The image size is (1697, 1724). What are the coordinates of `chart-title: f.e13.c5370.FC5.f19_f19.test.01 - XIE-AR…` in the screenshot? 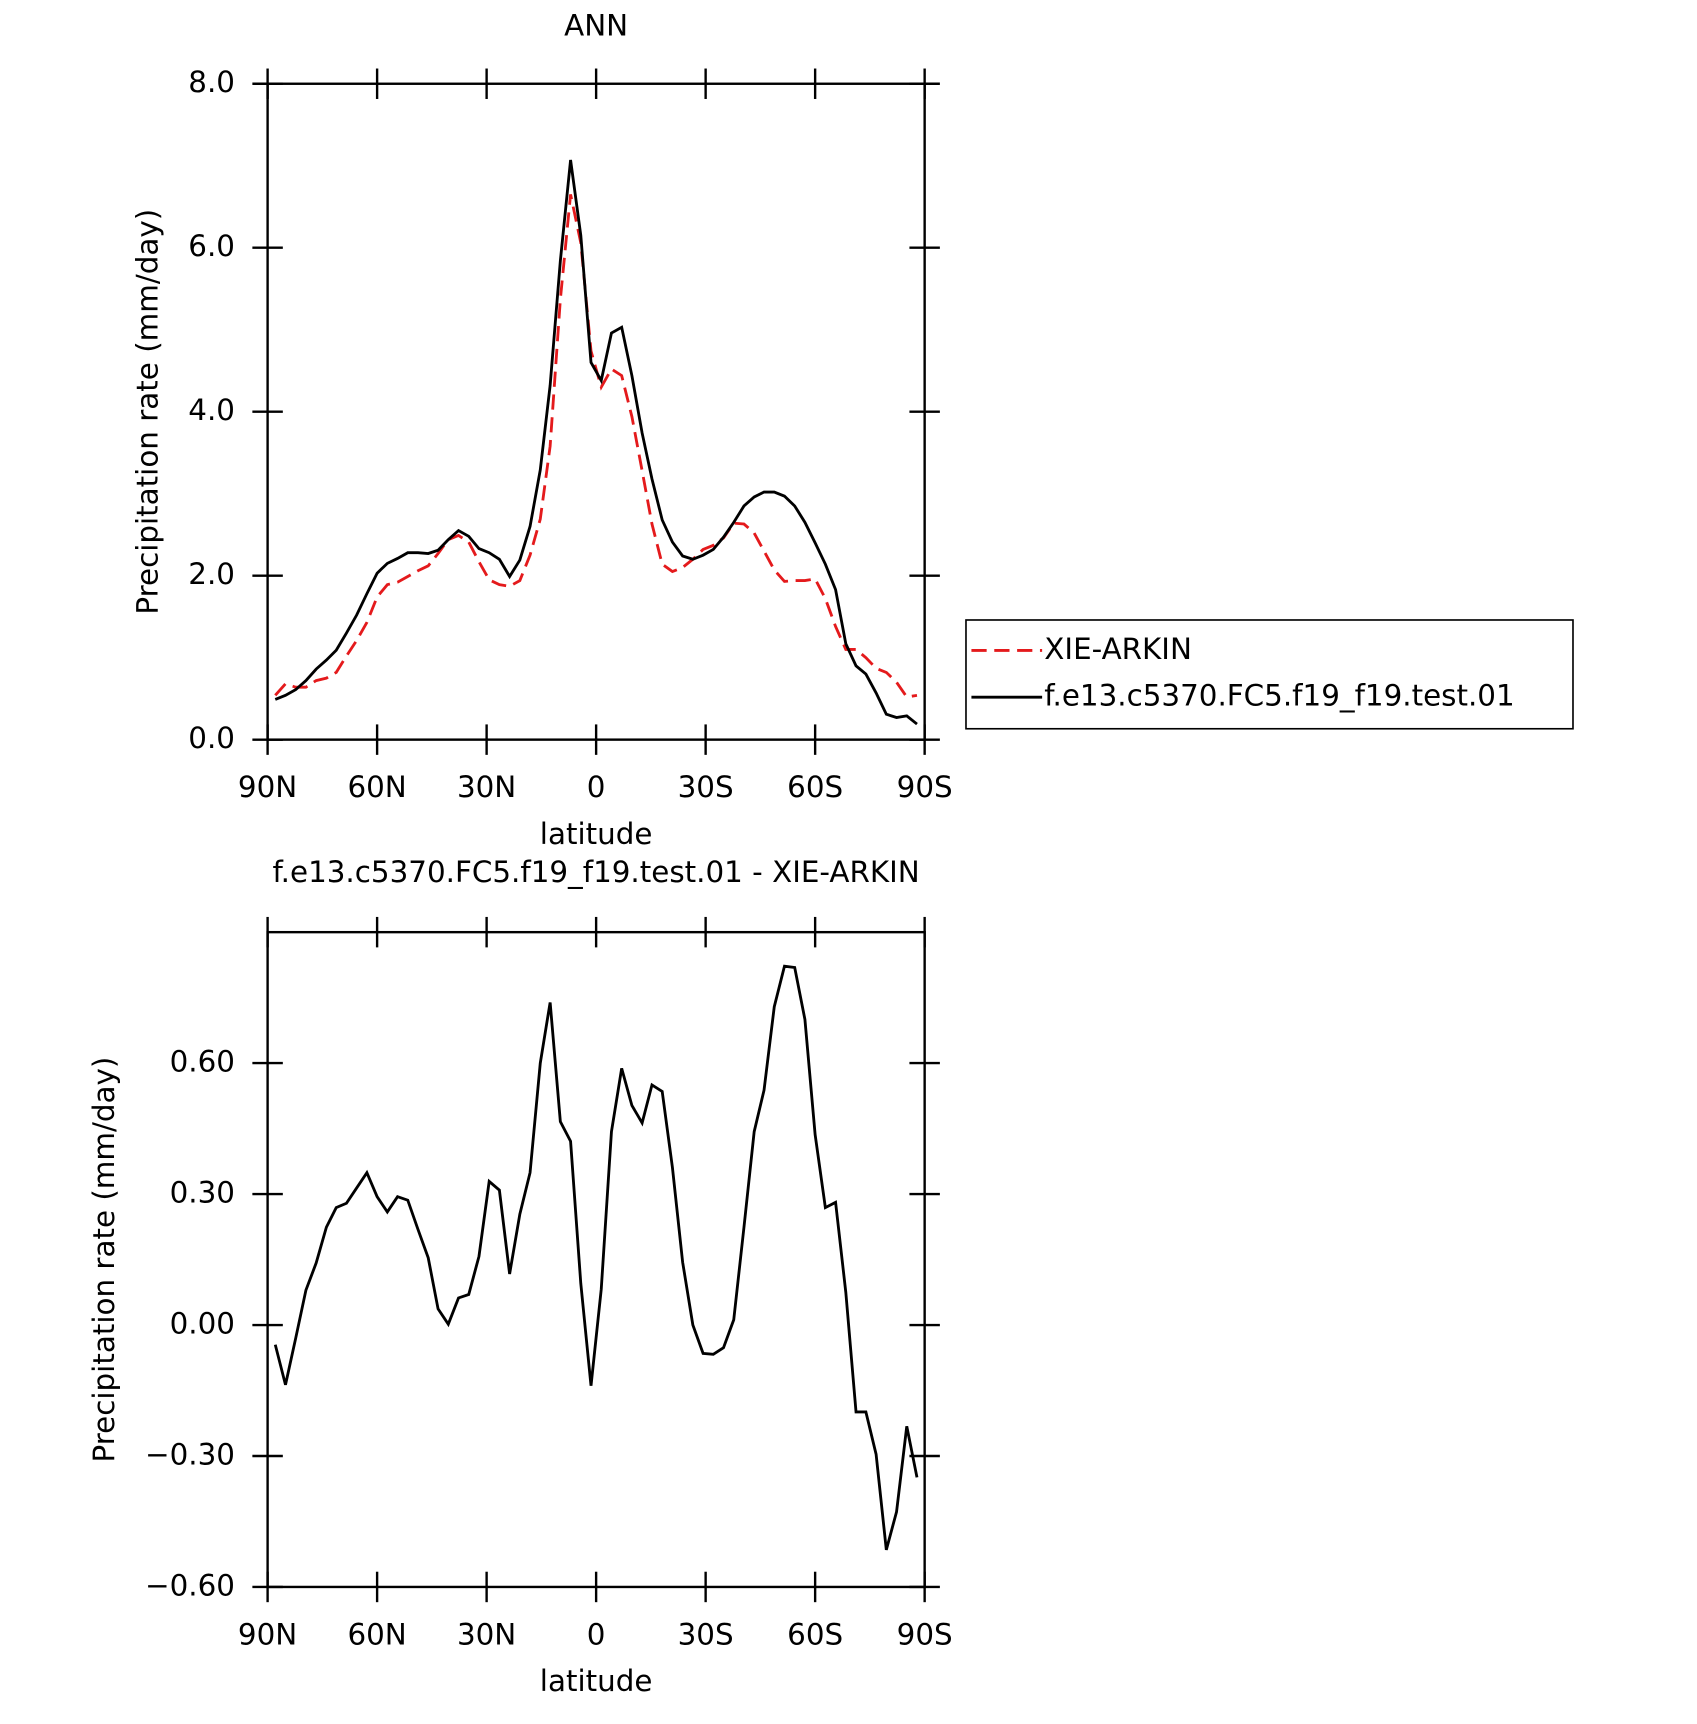 It's located at (595, 872).